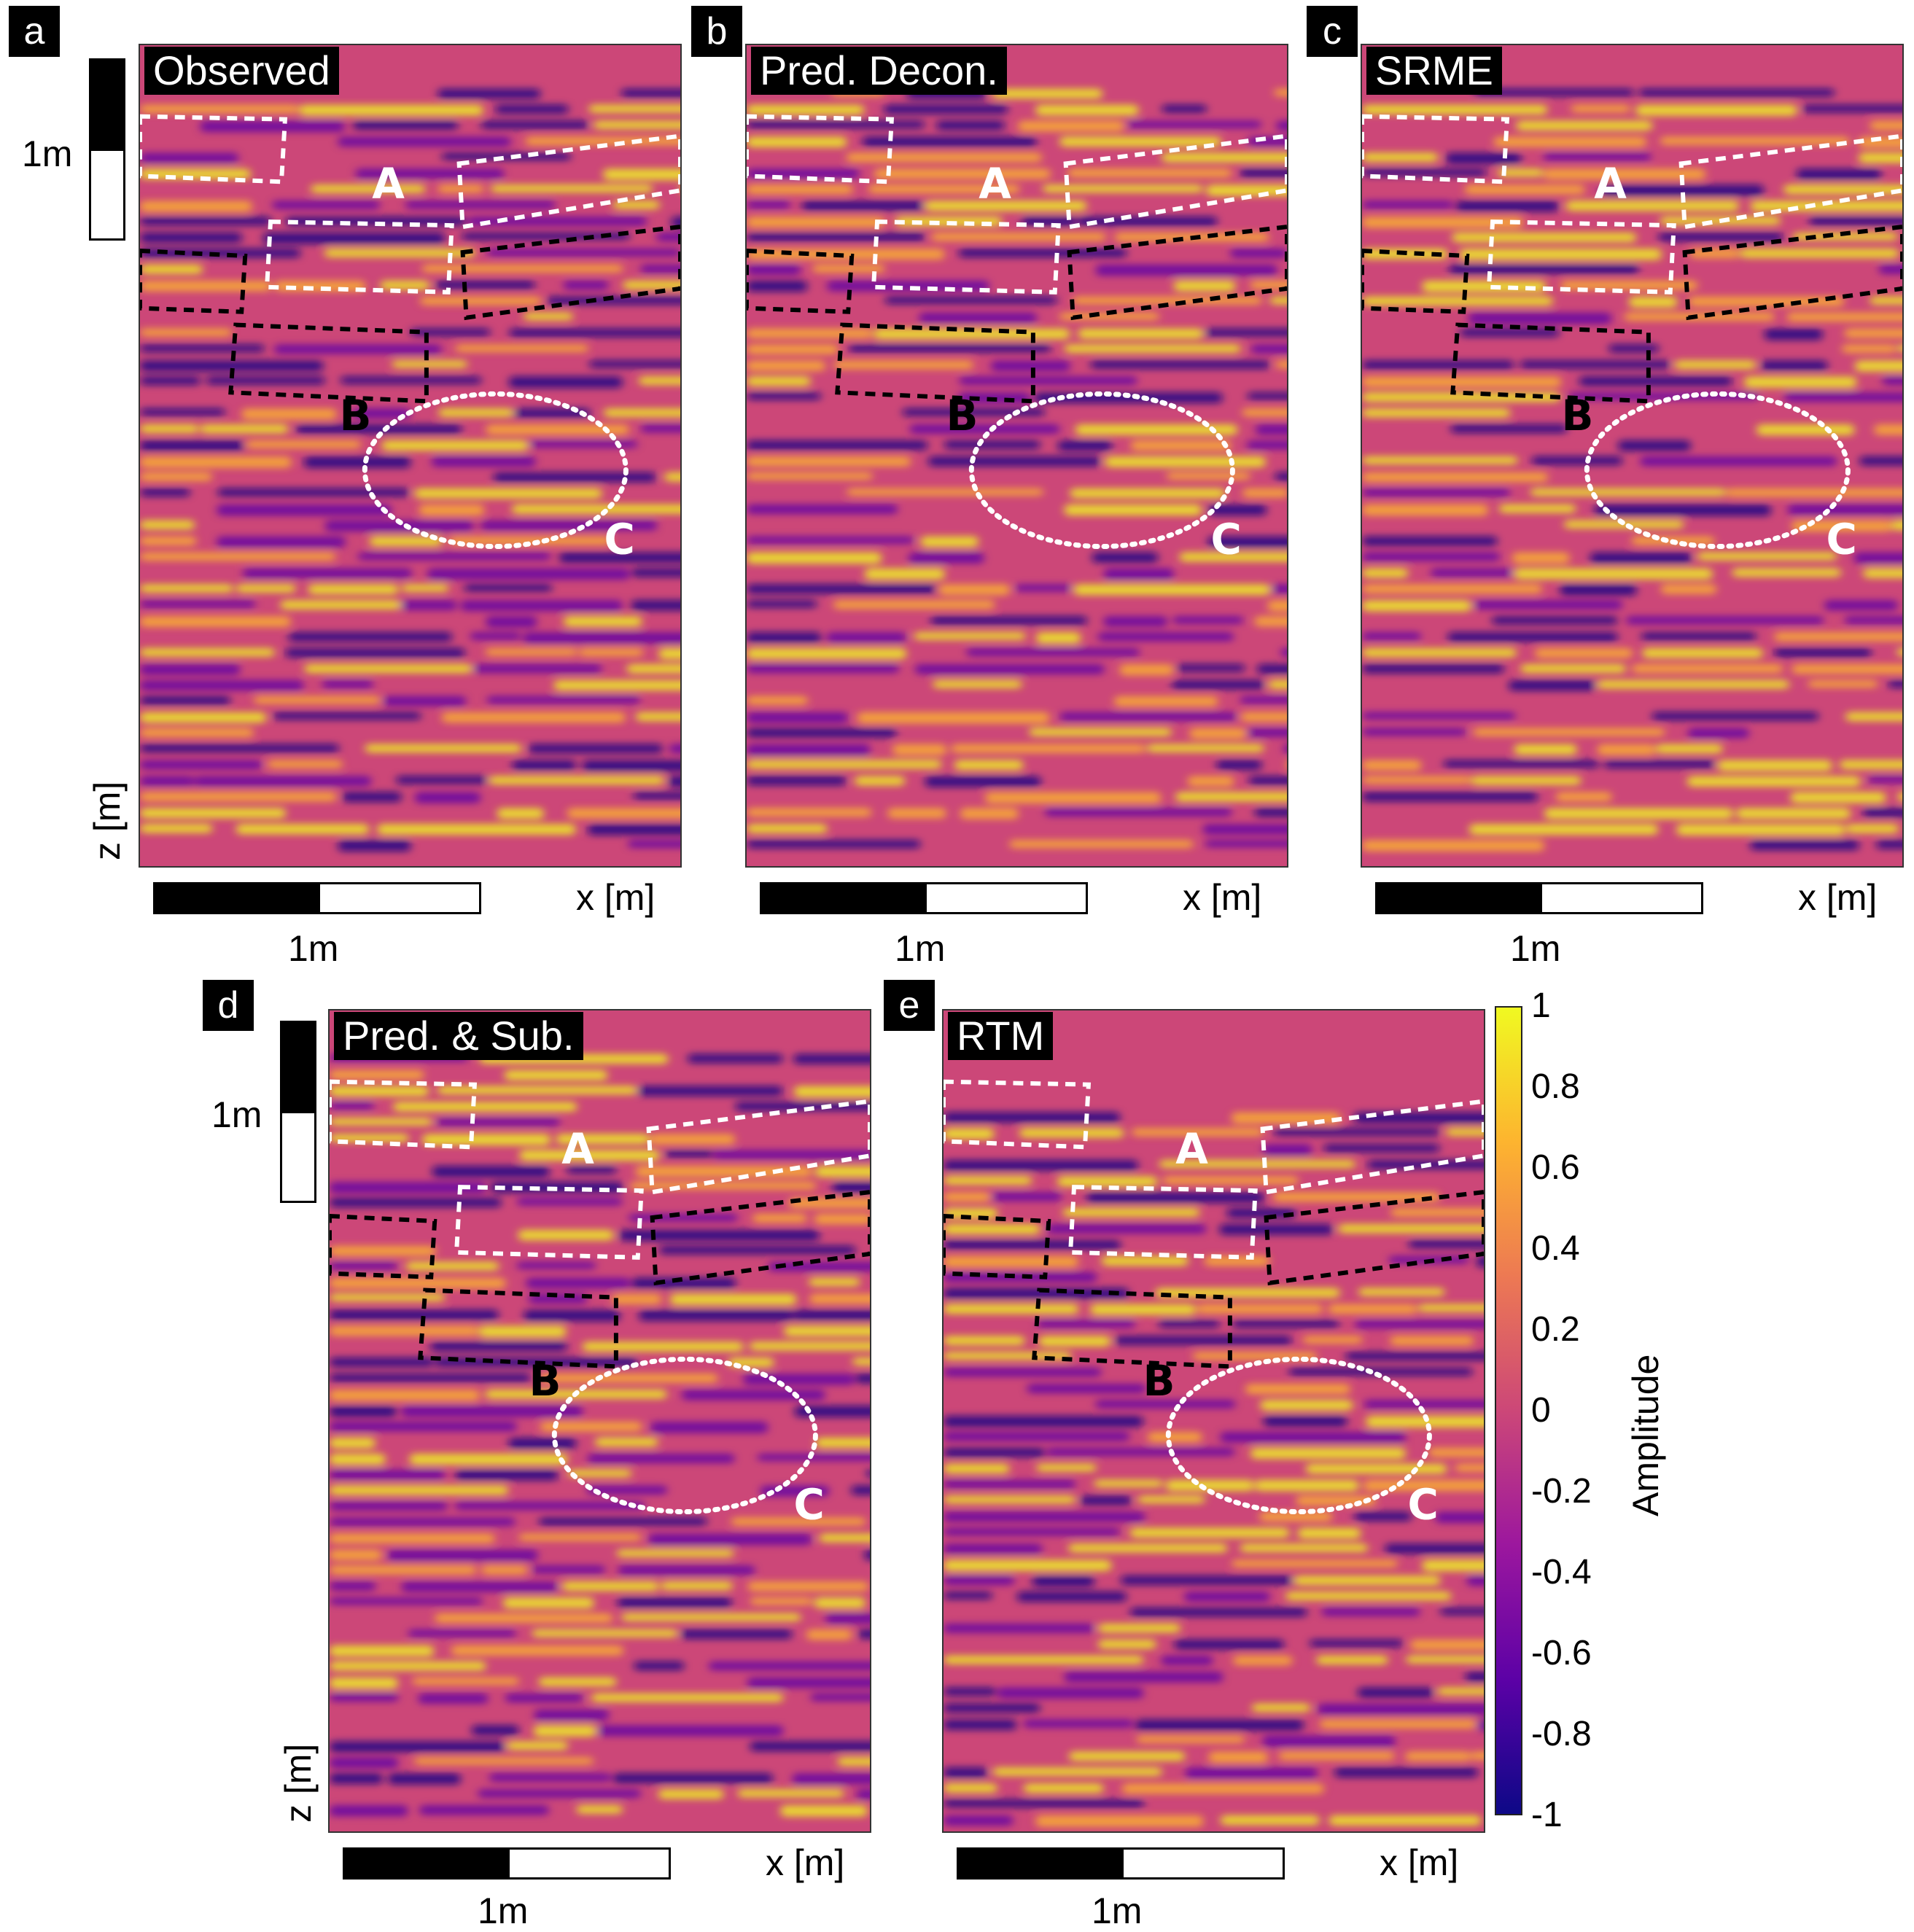  I want to click on seismic-svg-c: A B C, so click(1632, 455).